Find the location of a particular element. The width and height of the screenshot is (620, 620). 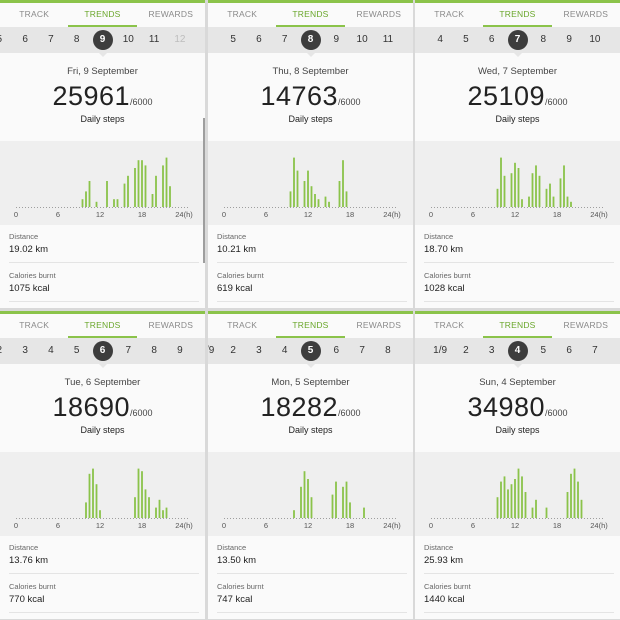

daily-steps-label: Daily steps is located at coordinates (310, 430).